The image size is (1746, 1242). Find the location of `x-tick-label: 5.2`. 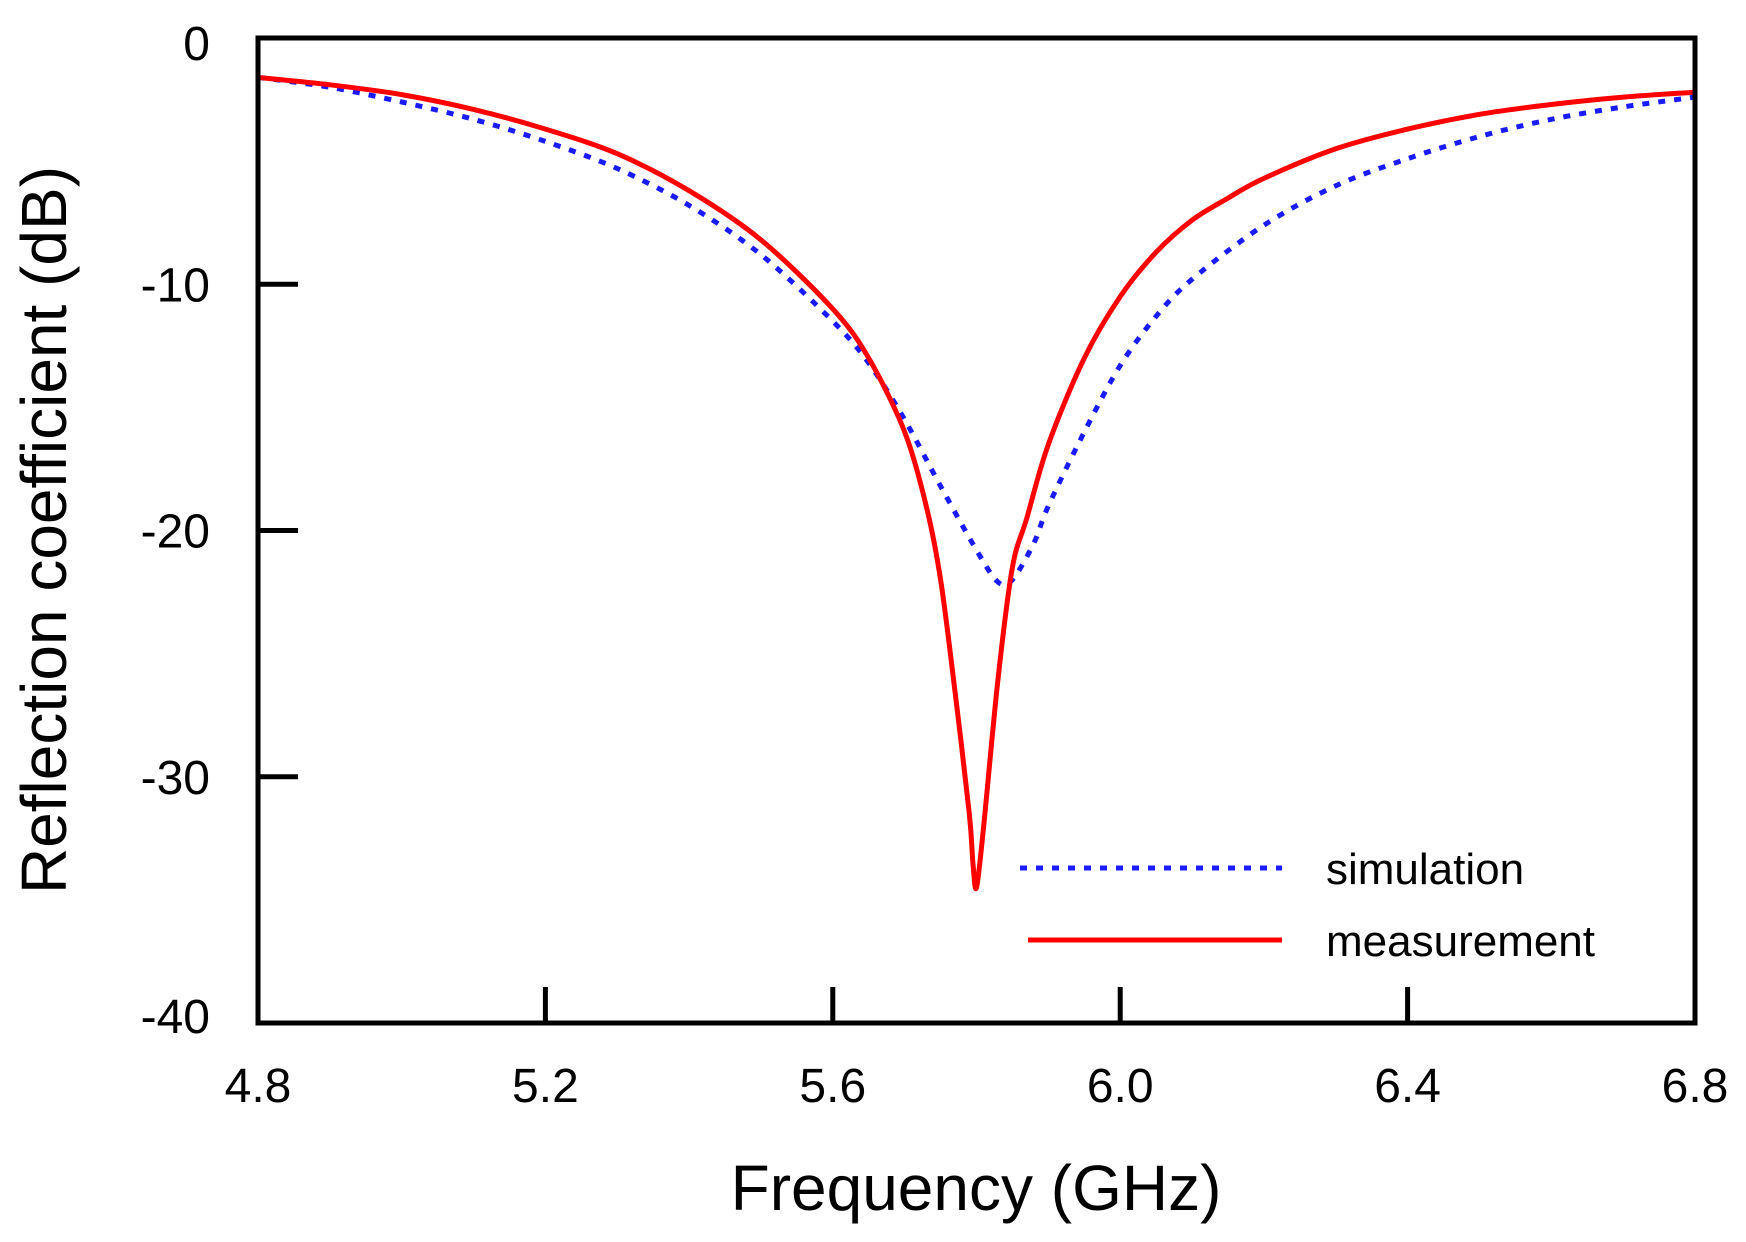

x-tick-label: 5.2 is located at coordinates (545, 1086).